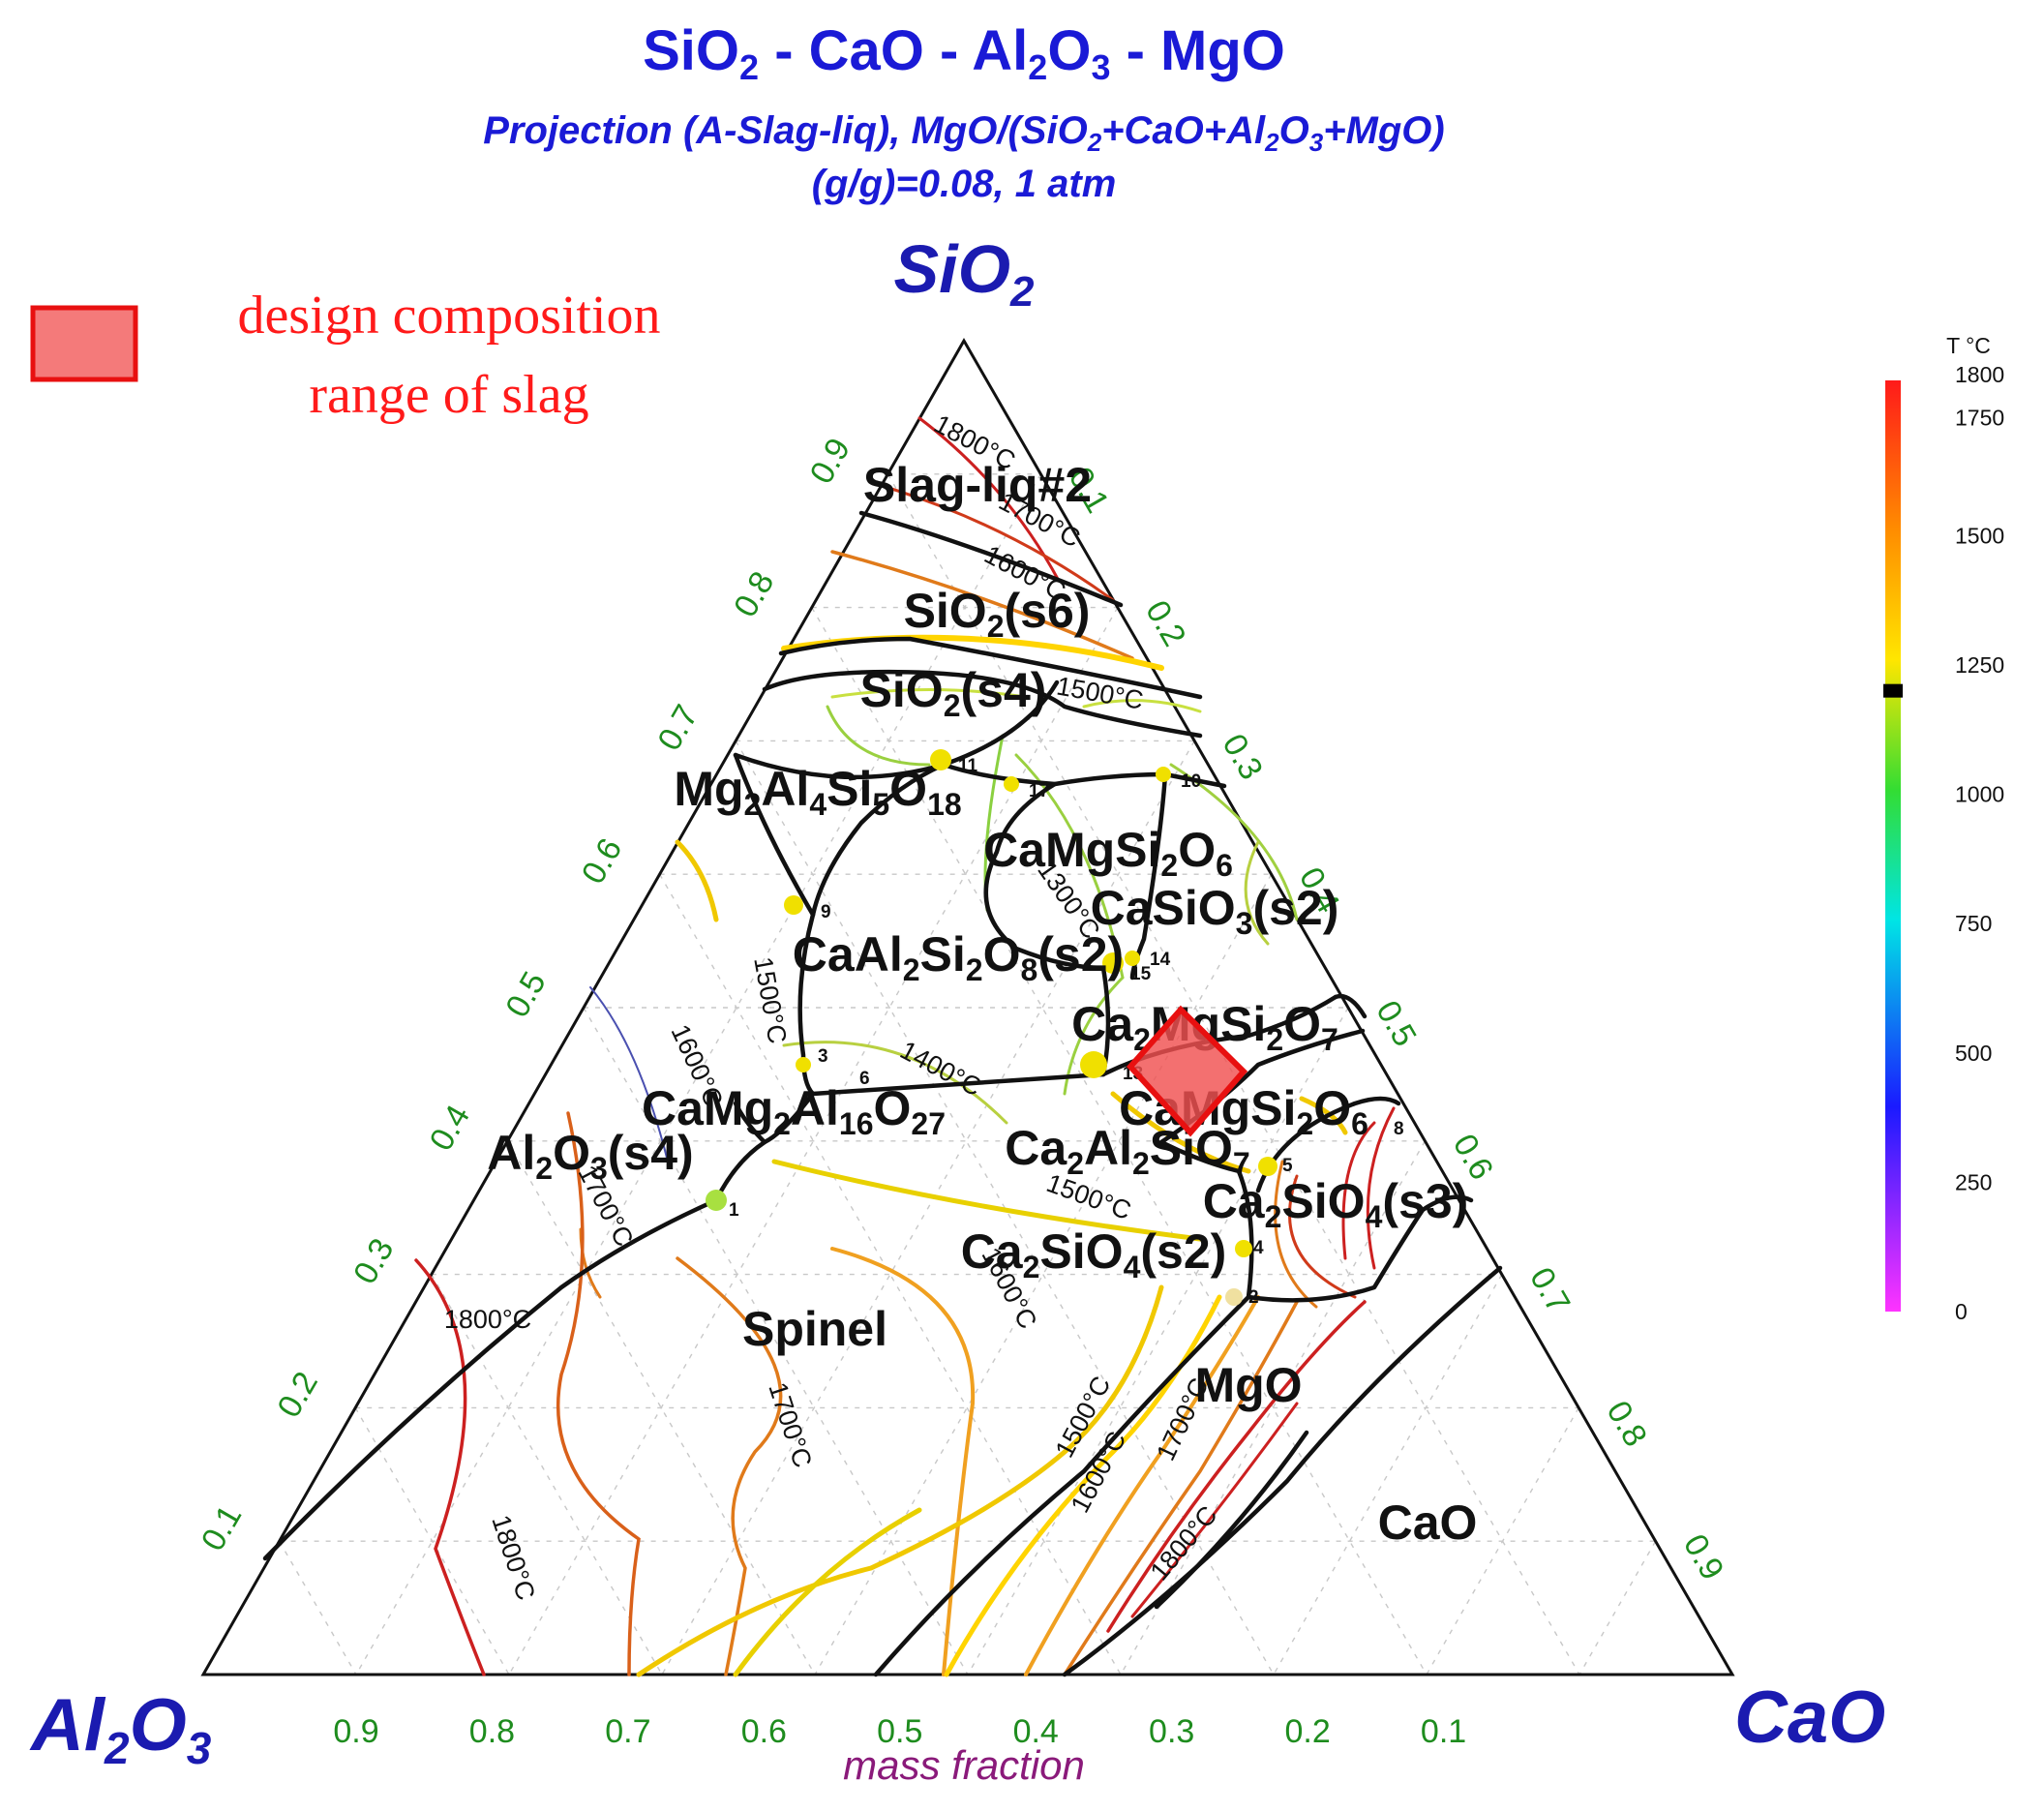 This screenshot has width=2044, height=1812. What do you see at coordinates (1973, 923) in the screenshot?
I see `colorbar-label: 750` at bounding box center [1973, 923].